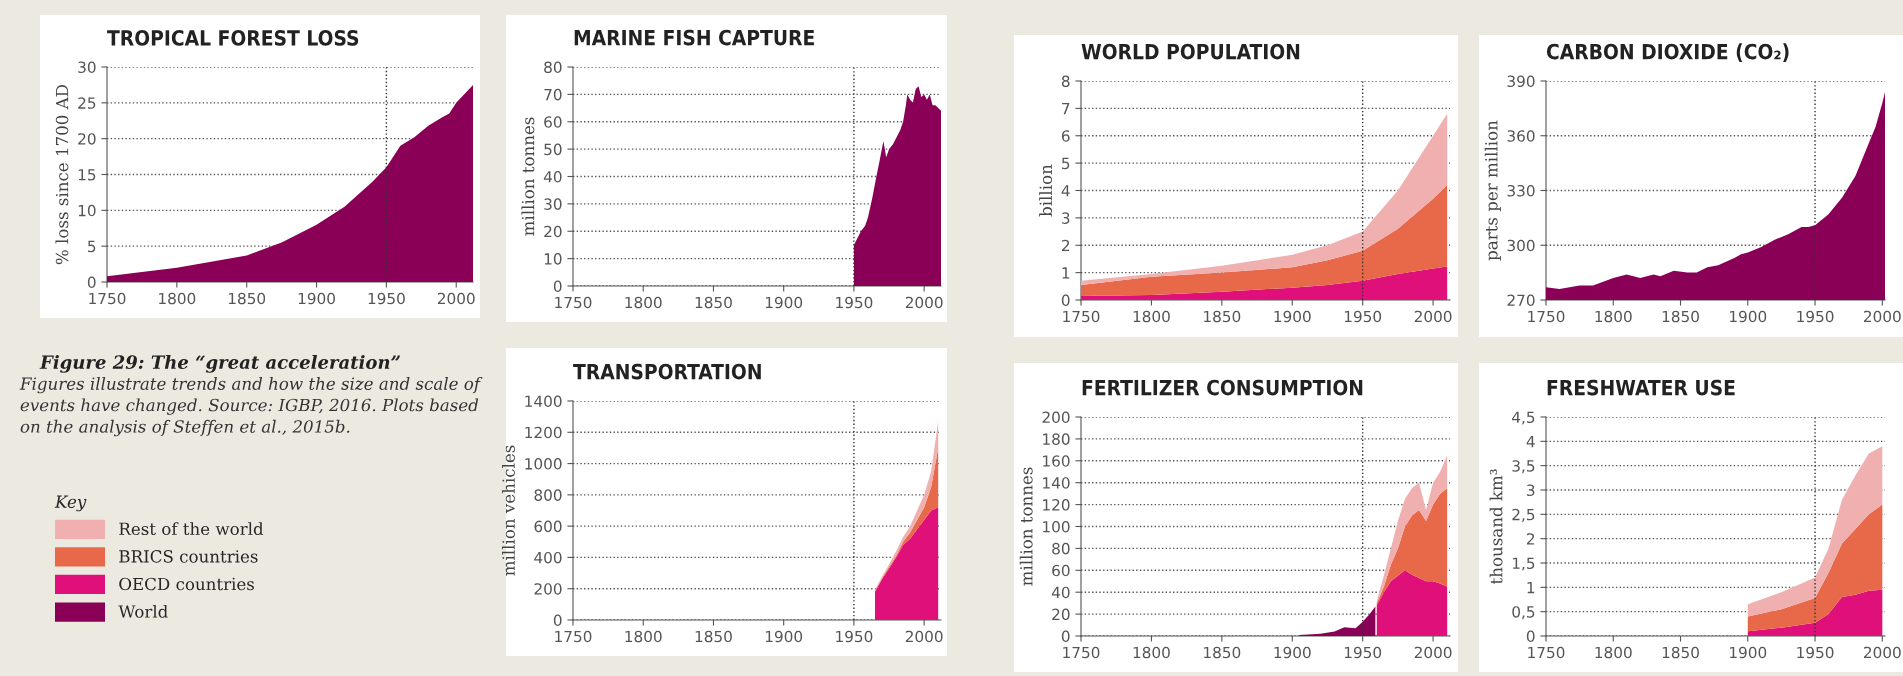 The height and width of the screenshot is (676, 1903). Describe the element at coordinates (62, 174) in the screenshot. I see `y-axis-title: % loss since 1700 AD` at that location.